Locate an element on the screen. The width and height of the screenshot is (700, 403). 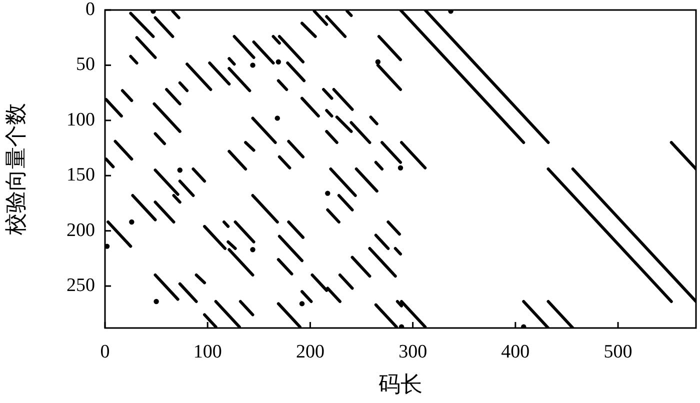
y-tick-label: 200 is located at coordinates (80, 230).